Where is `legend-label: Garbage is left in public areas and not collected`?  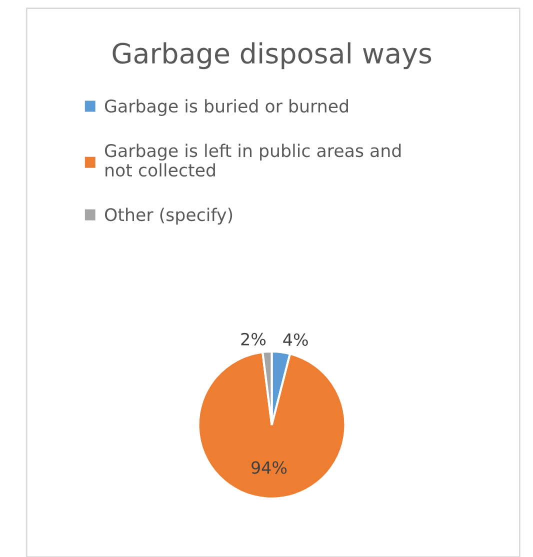
legend-label: Garbage is left in public areas and not collected is located at coordinates (252, 160).